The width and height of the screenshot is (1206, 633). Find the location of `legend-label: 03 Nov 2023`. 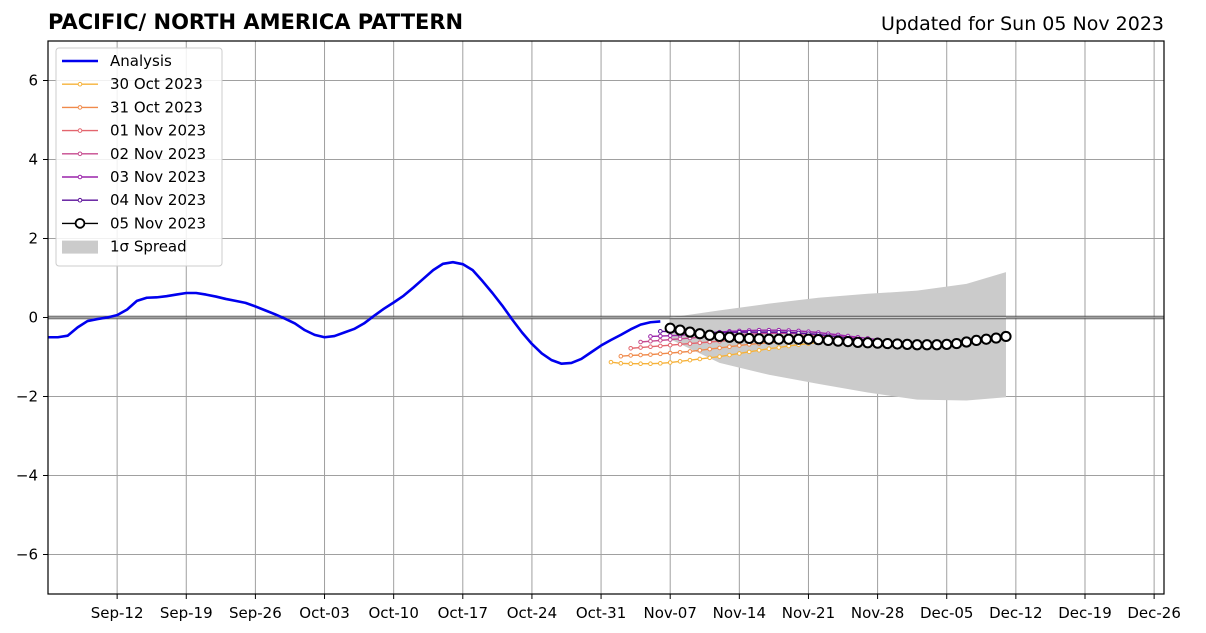

legend-label: 03 Nov 2023 is located at coordinates (158, 177).